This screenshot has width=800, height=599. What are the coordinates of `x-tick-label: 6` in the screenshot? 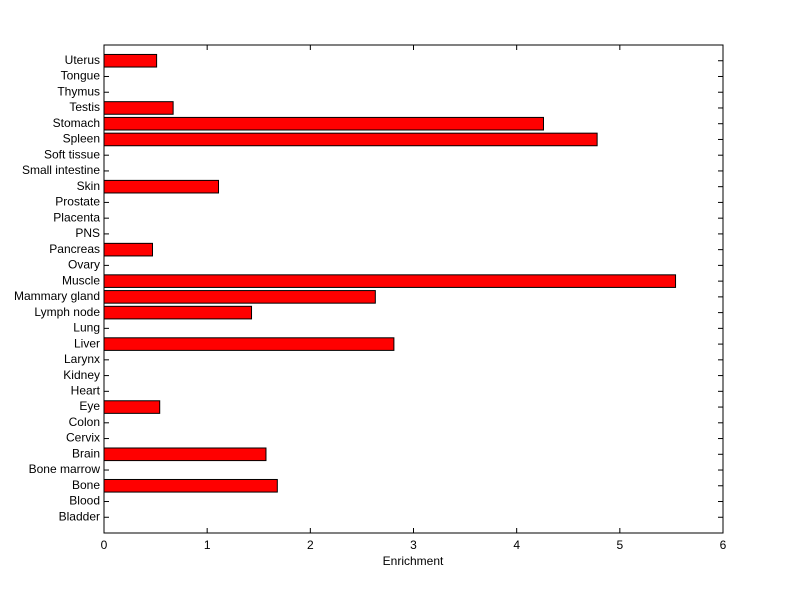 It's located at (723, 545).